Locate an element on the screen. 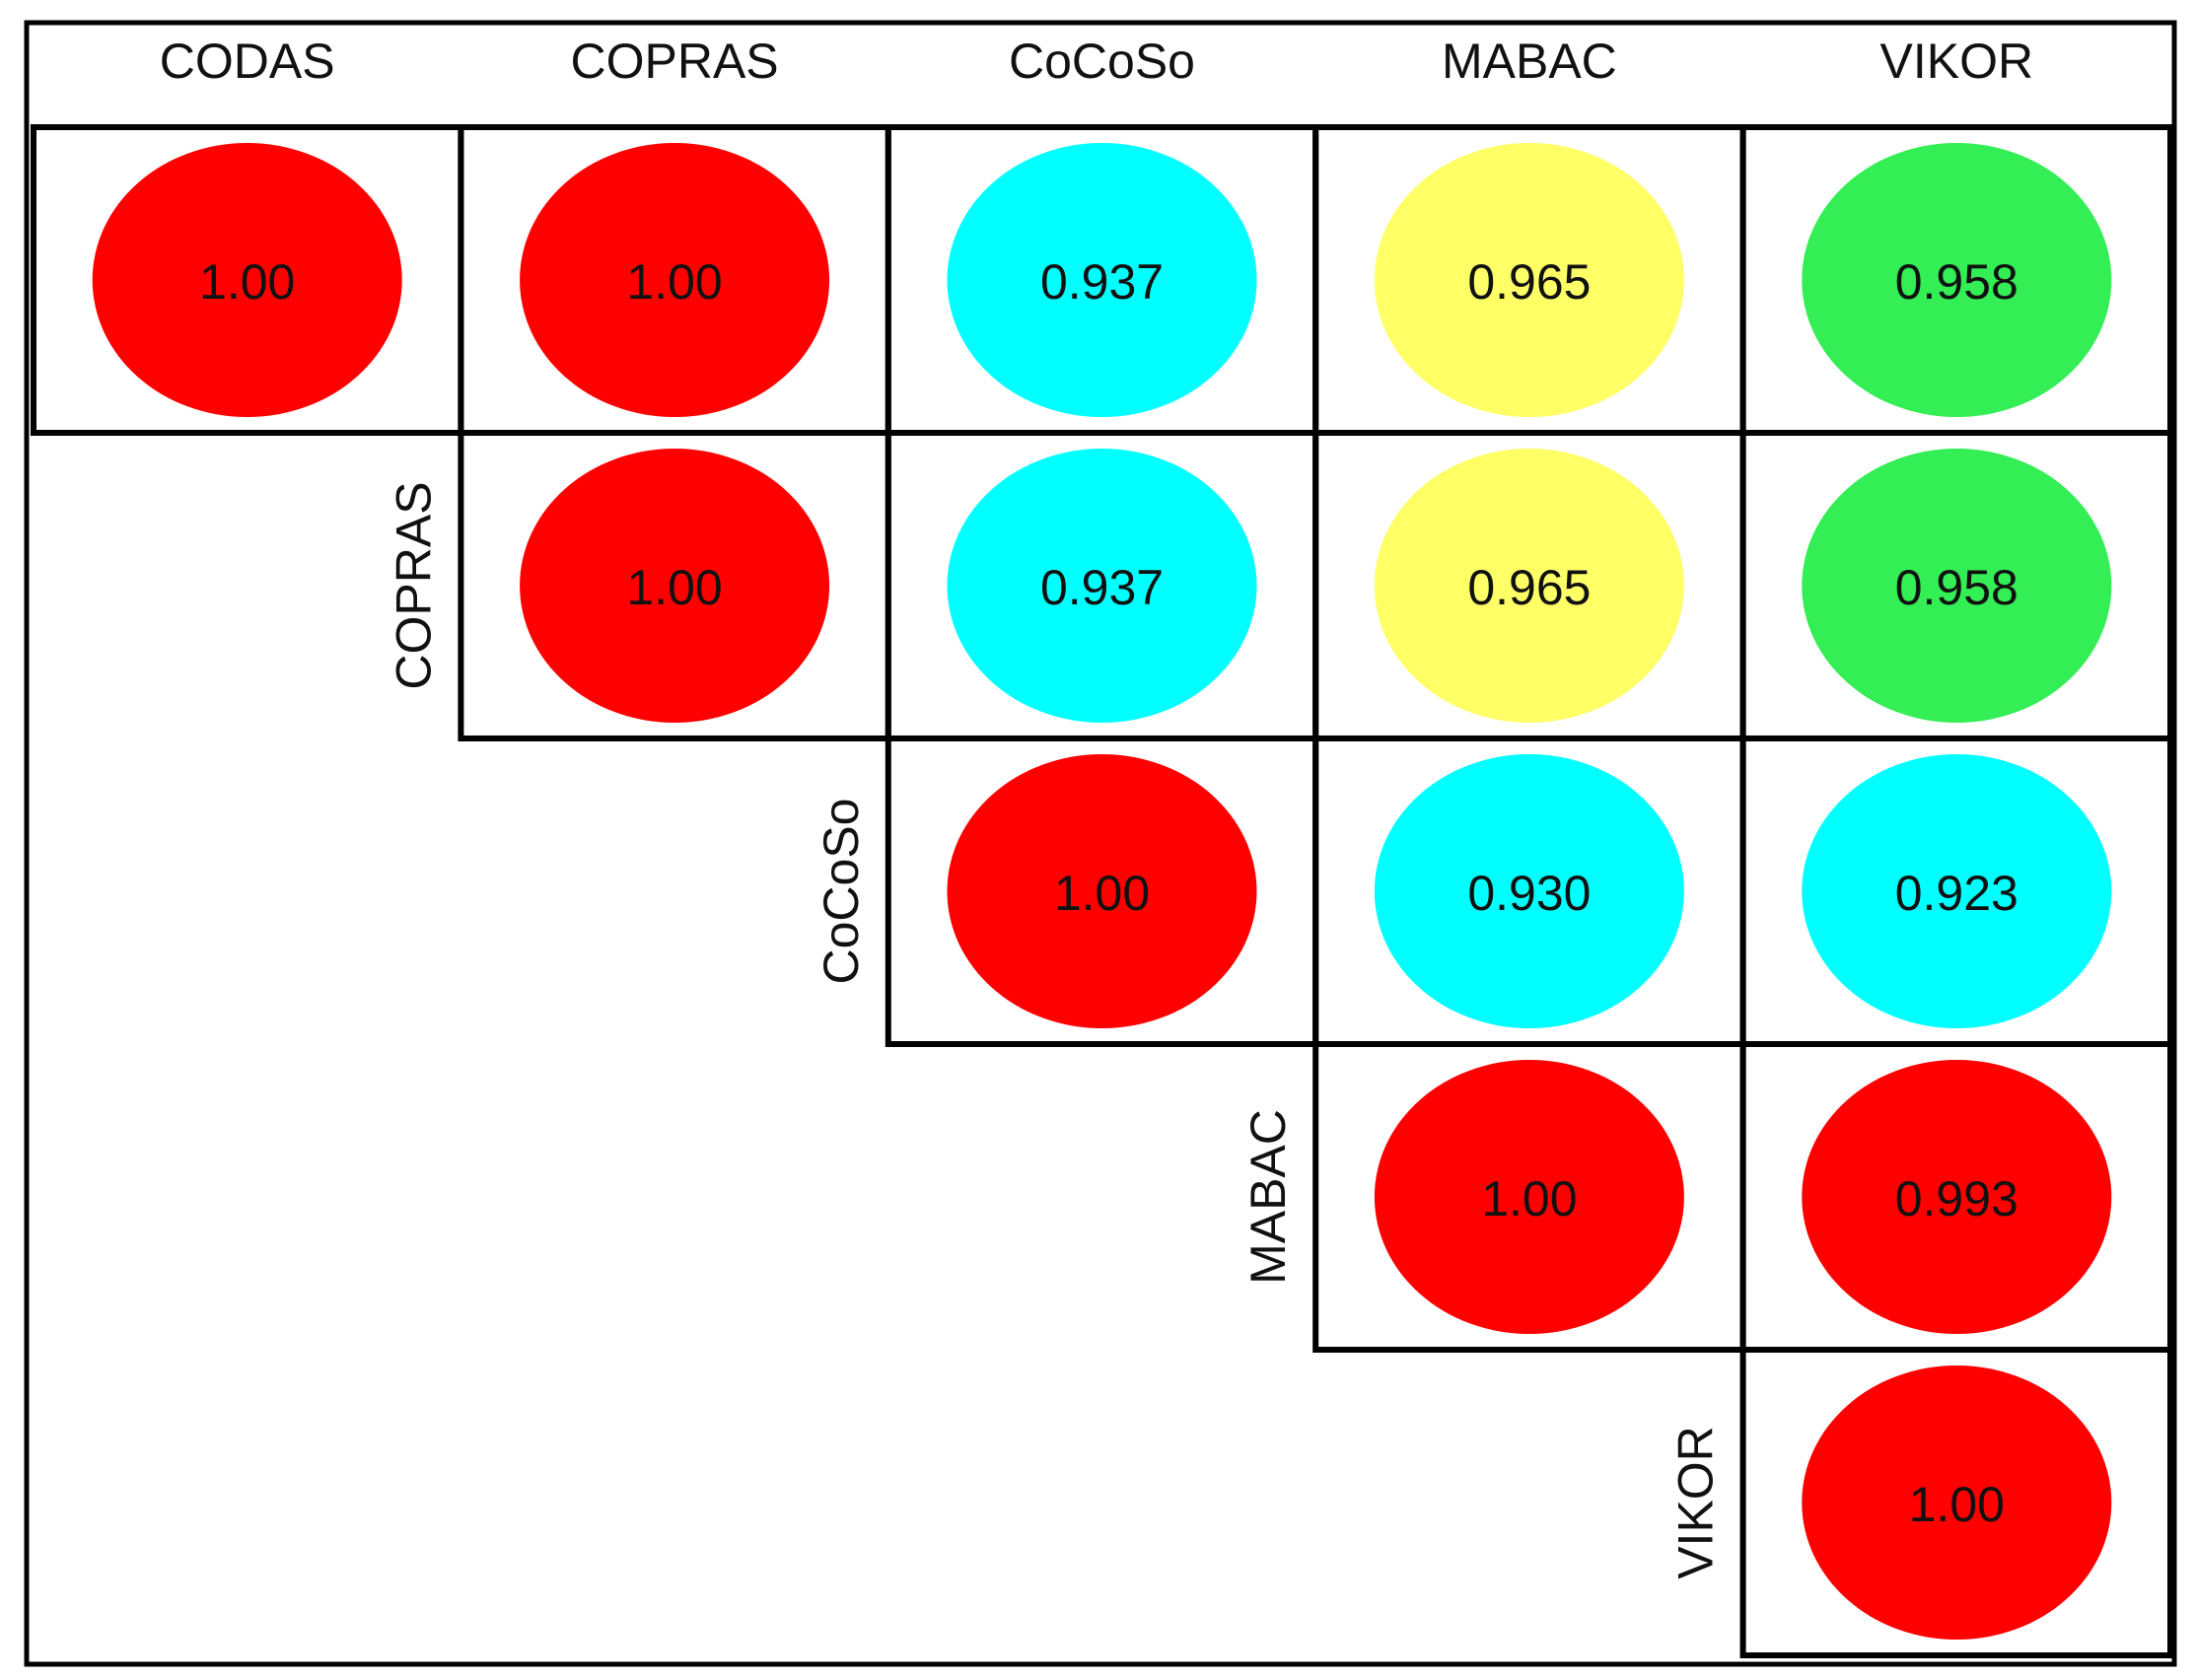 The image size is (2195, 1680). correlation-marker-mabac-mabac is located at coordinates (1529, 1197).